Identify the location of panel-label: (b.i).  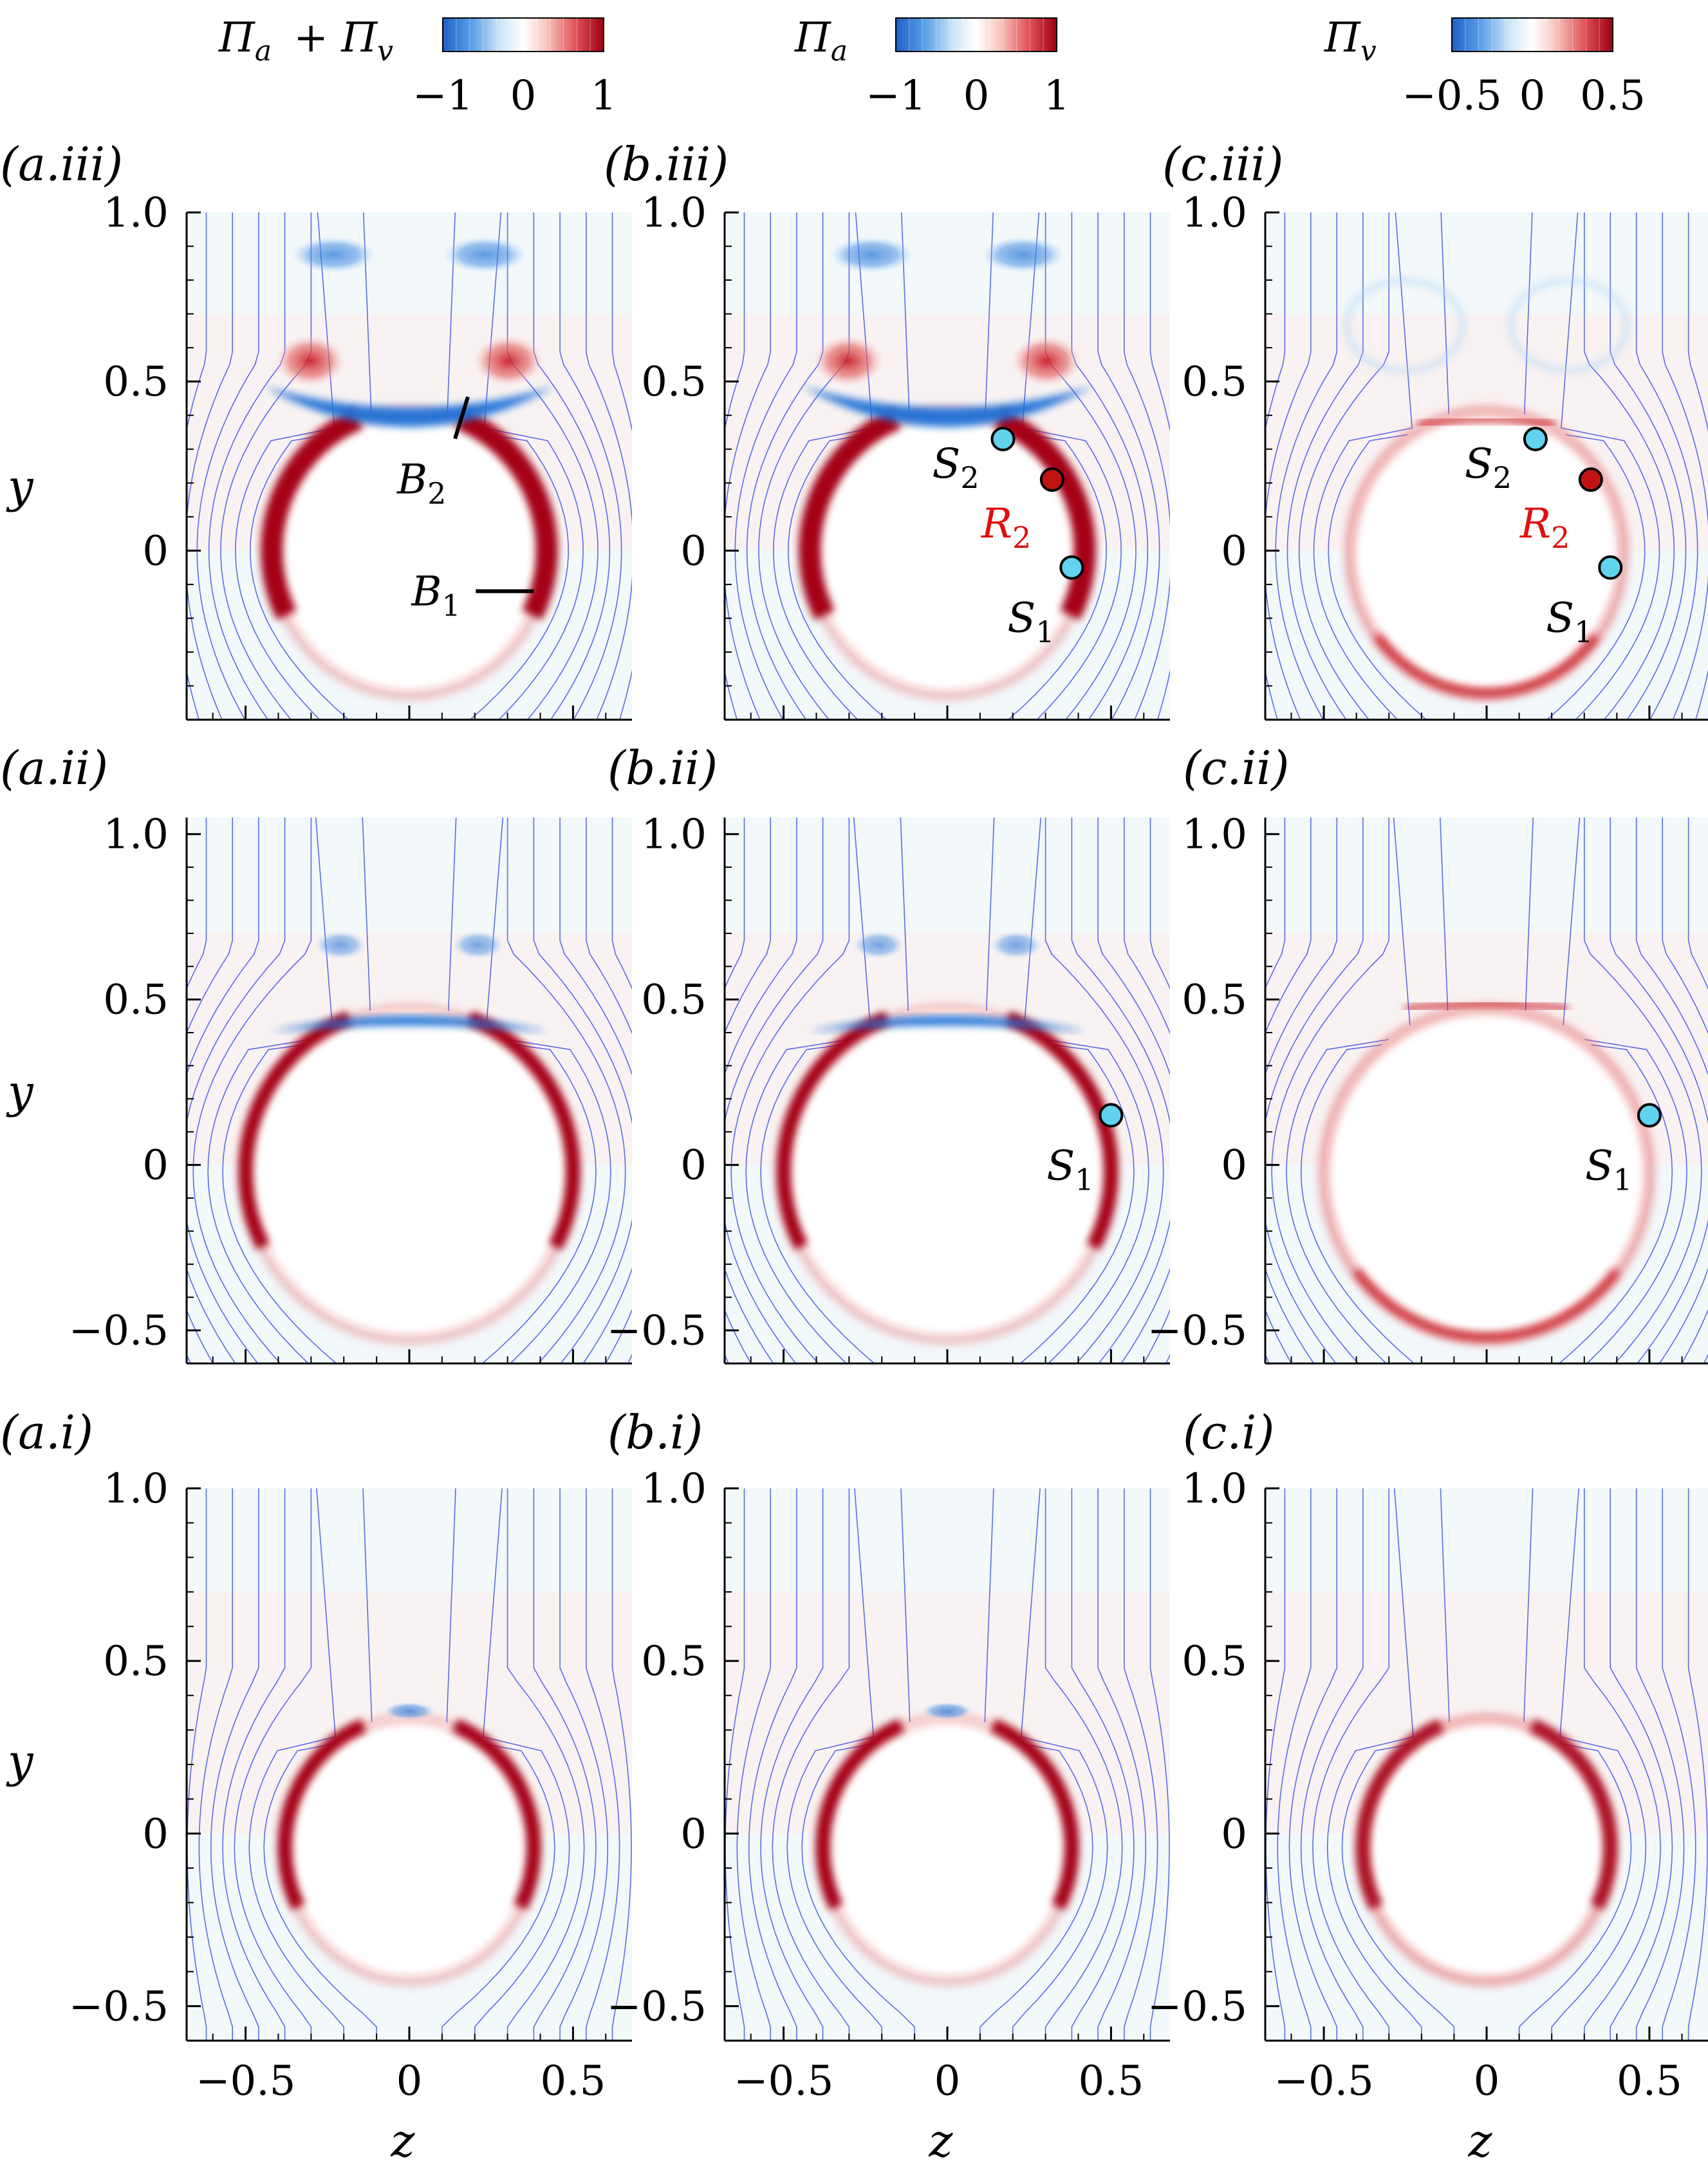
(655, 1432).